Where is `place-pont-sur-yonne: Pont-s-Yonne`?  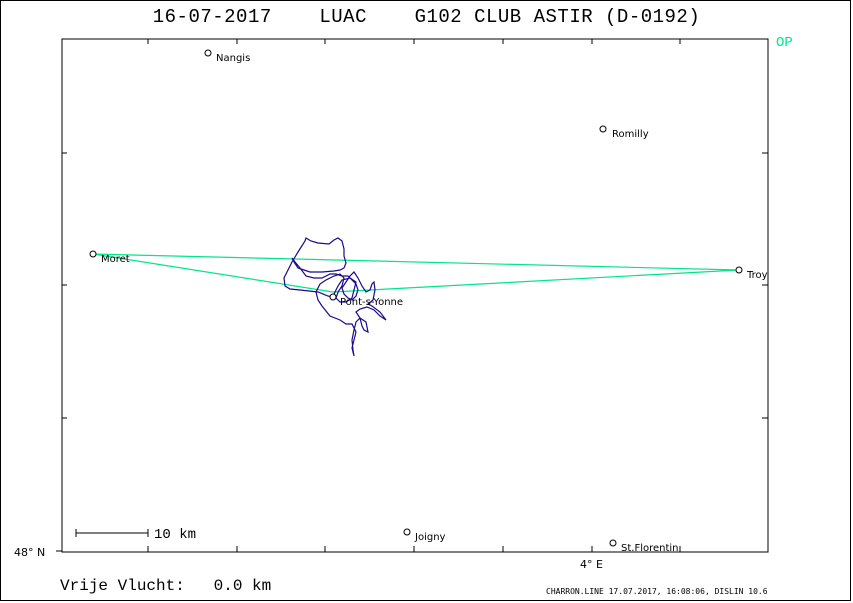 place-pont-sur-yonne: Pont-s-Yonne is located at coordinates (366, 300).